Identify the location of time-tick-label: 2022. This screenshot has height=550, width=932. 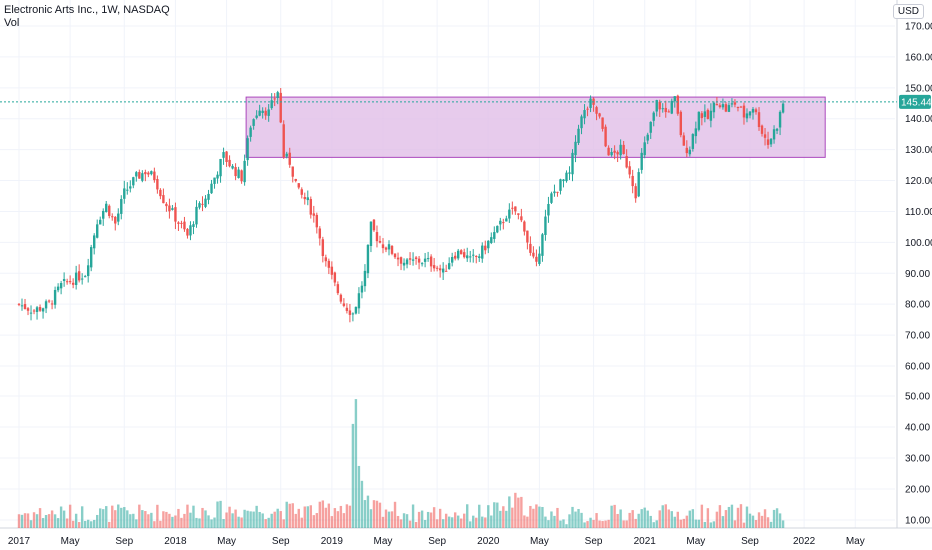
(804, 541).